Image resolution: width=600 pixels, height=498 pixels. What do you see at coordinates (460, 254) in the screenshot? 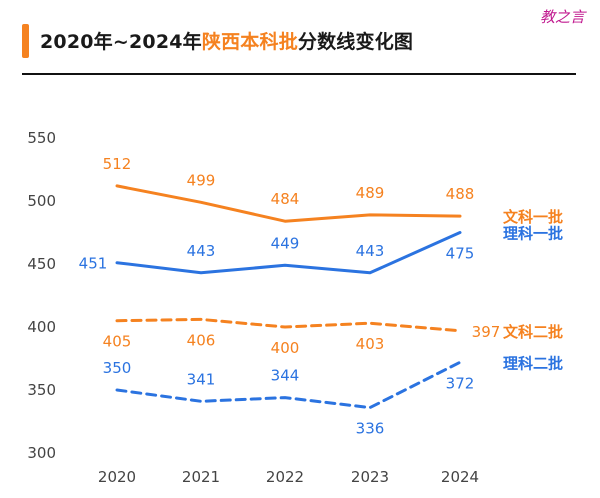
I see `data-label: 475` at bounding box center [460, 254].